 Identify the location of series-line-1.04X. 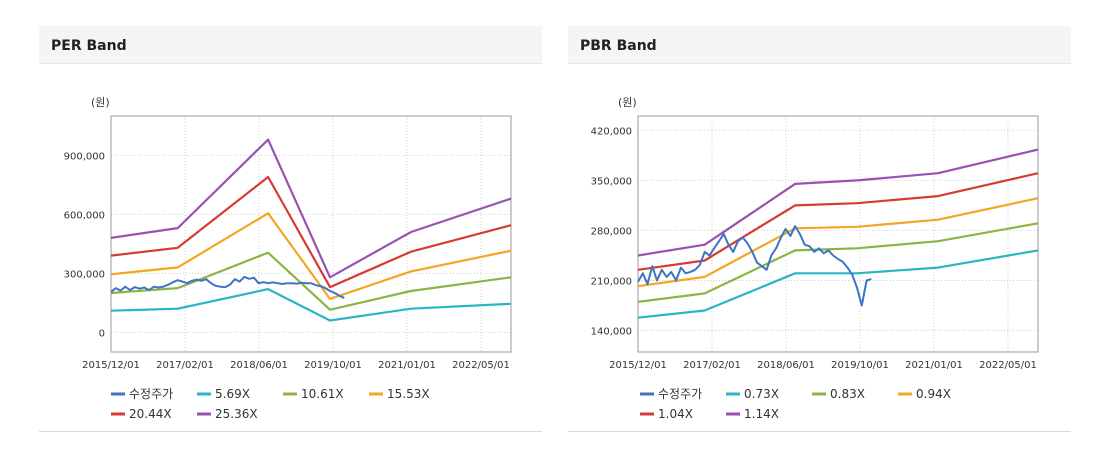
(838, 221).